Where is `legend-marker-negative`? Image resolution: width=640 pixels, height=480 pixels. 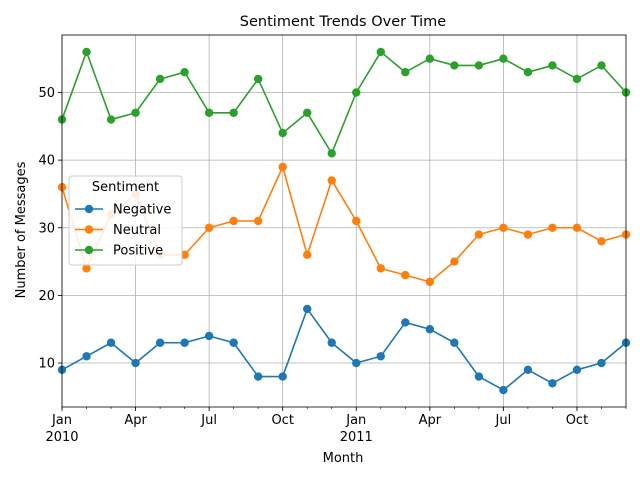 legend-marker-negative is located at coordinates (89, 209).